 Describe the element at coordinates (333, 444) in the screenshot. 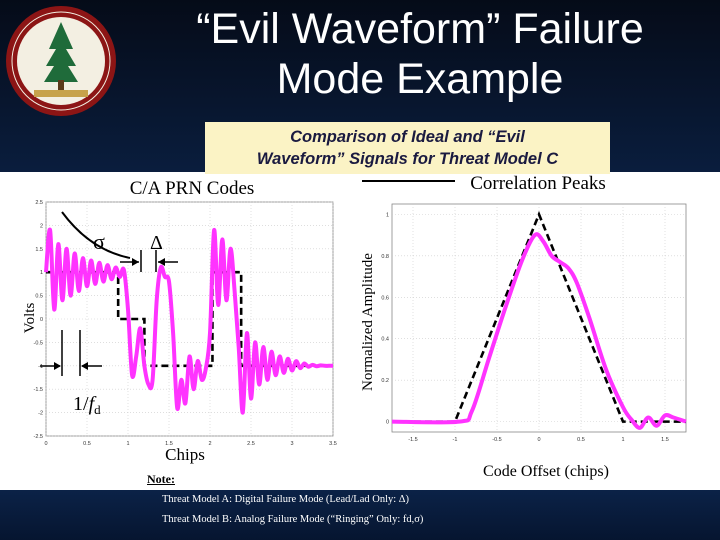

I see `left-xtick-label: 3.5` at that location.